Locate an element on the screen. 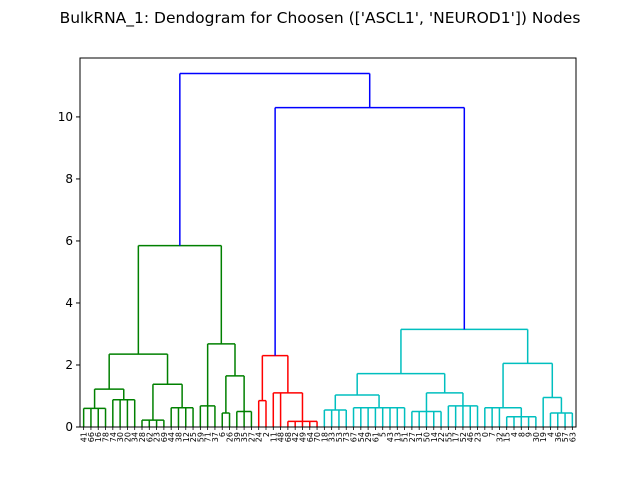 The width and height of the screenshot is (640, 485). leaf-label: 62 is located at coordinates (149, 437).